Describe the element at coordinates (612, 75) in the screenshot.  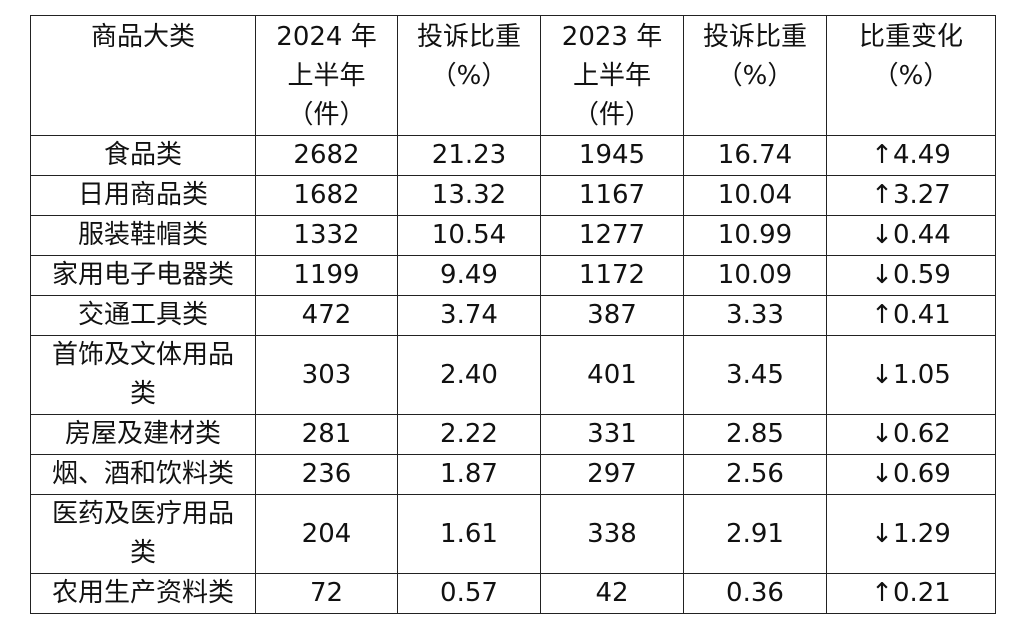
I see `header-cell: 2023 年上半年（件）` at that location.